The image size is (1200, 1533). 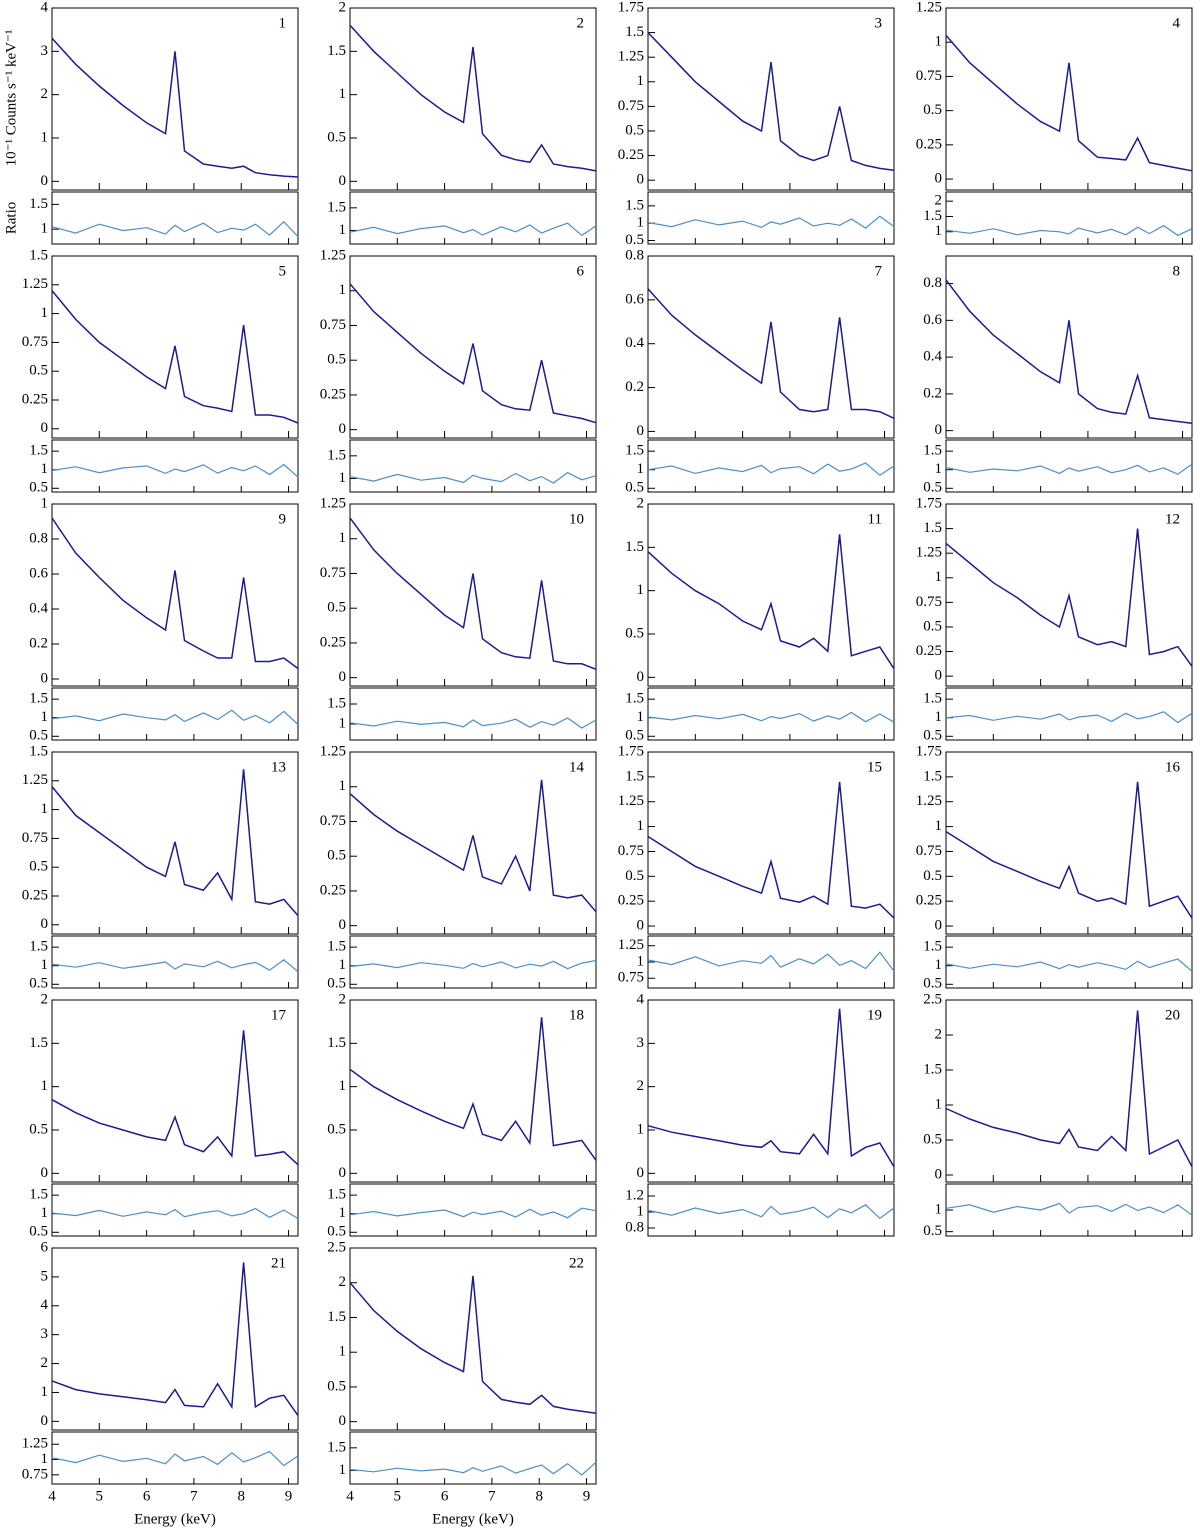 What do you see at coordinates (278, 1263) in the screenshot?
I see `panel-number: 21` at bounding box center [278, 1263].